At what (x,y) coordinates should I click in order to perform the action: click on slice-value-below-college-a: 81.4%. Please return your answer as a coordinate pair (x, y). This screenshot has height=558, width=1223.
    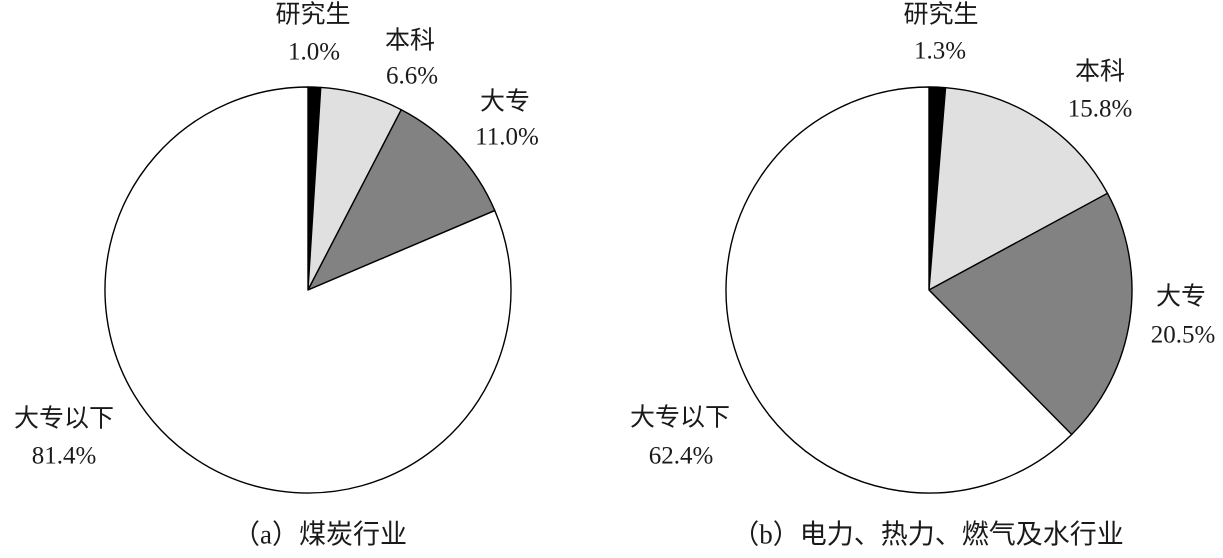
    Looking at the image, I should click on (64, 456).